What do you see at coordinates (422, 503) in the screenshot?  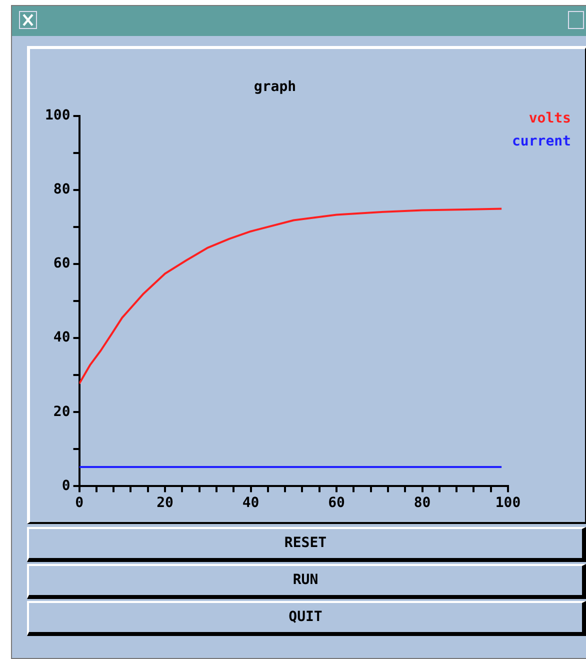 I see `x-tick-label: 80` at bounding box center [422, 503].